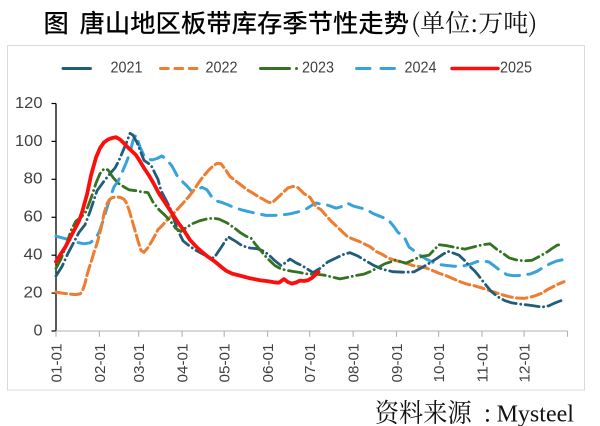  I want to click on svg-text: 0, so click(38, 330).